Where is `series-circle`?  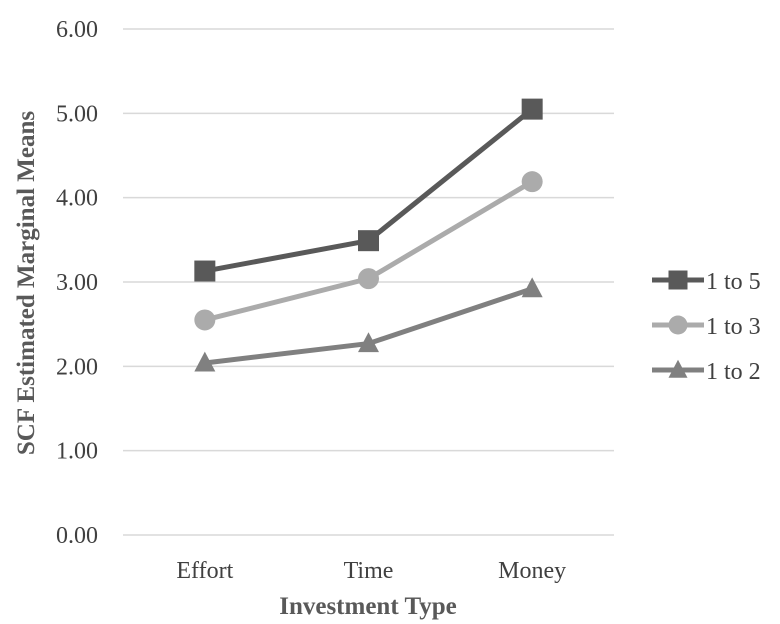
series-circle is located at coordinates (368, 251).